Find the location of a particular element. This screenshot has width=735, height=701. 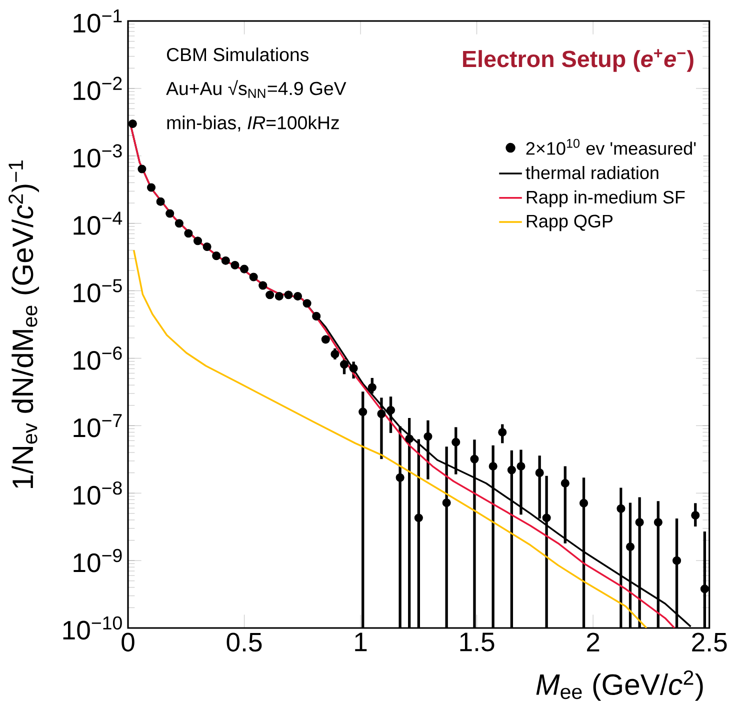

y-tick-label: 10$^{−3}$ is located at coordinates (98, 156).